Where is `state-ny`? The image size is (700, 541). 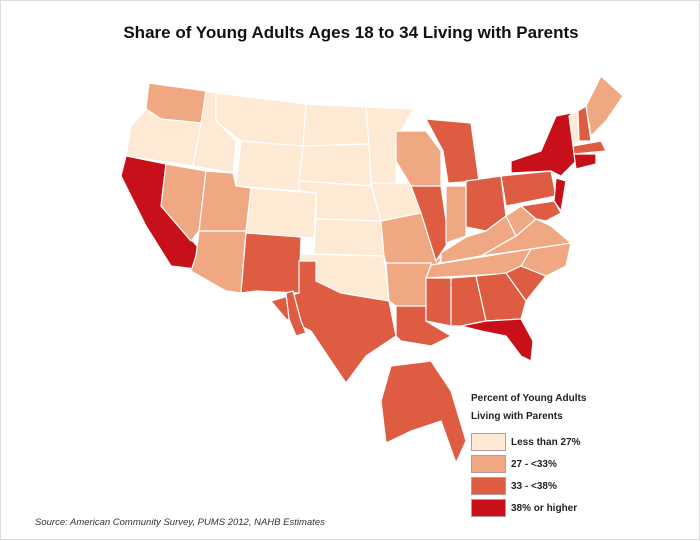
state-ny is located at coordinates (543, 144).